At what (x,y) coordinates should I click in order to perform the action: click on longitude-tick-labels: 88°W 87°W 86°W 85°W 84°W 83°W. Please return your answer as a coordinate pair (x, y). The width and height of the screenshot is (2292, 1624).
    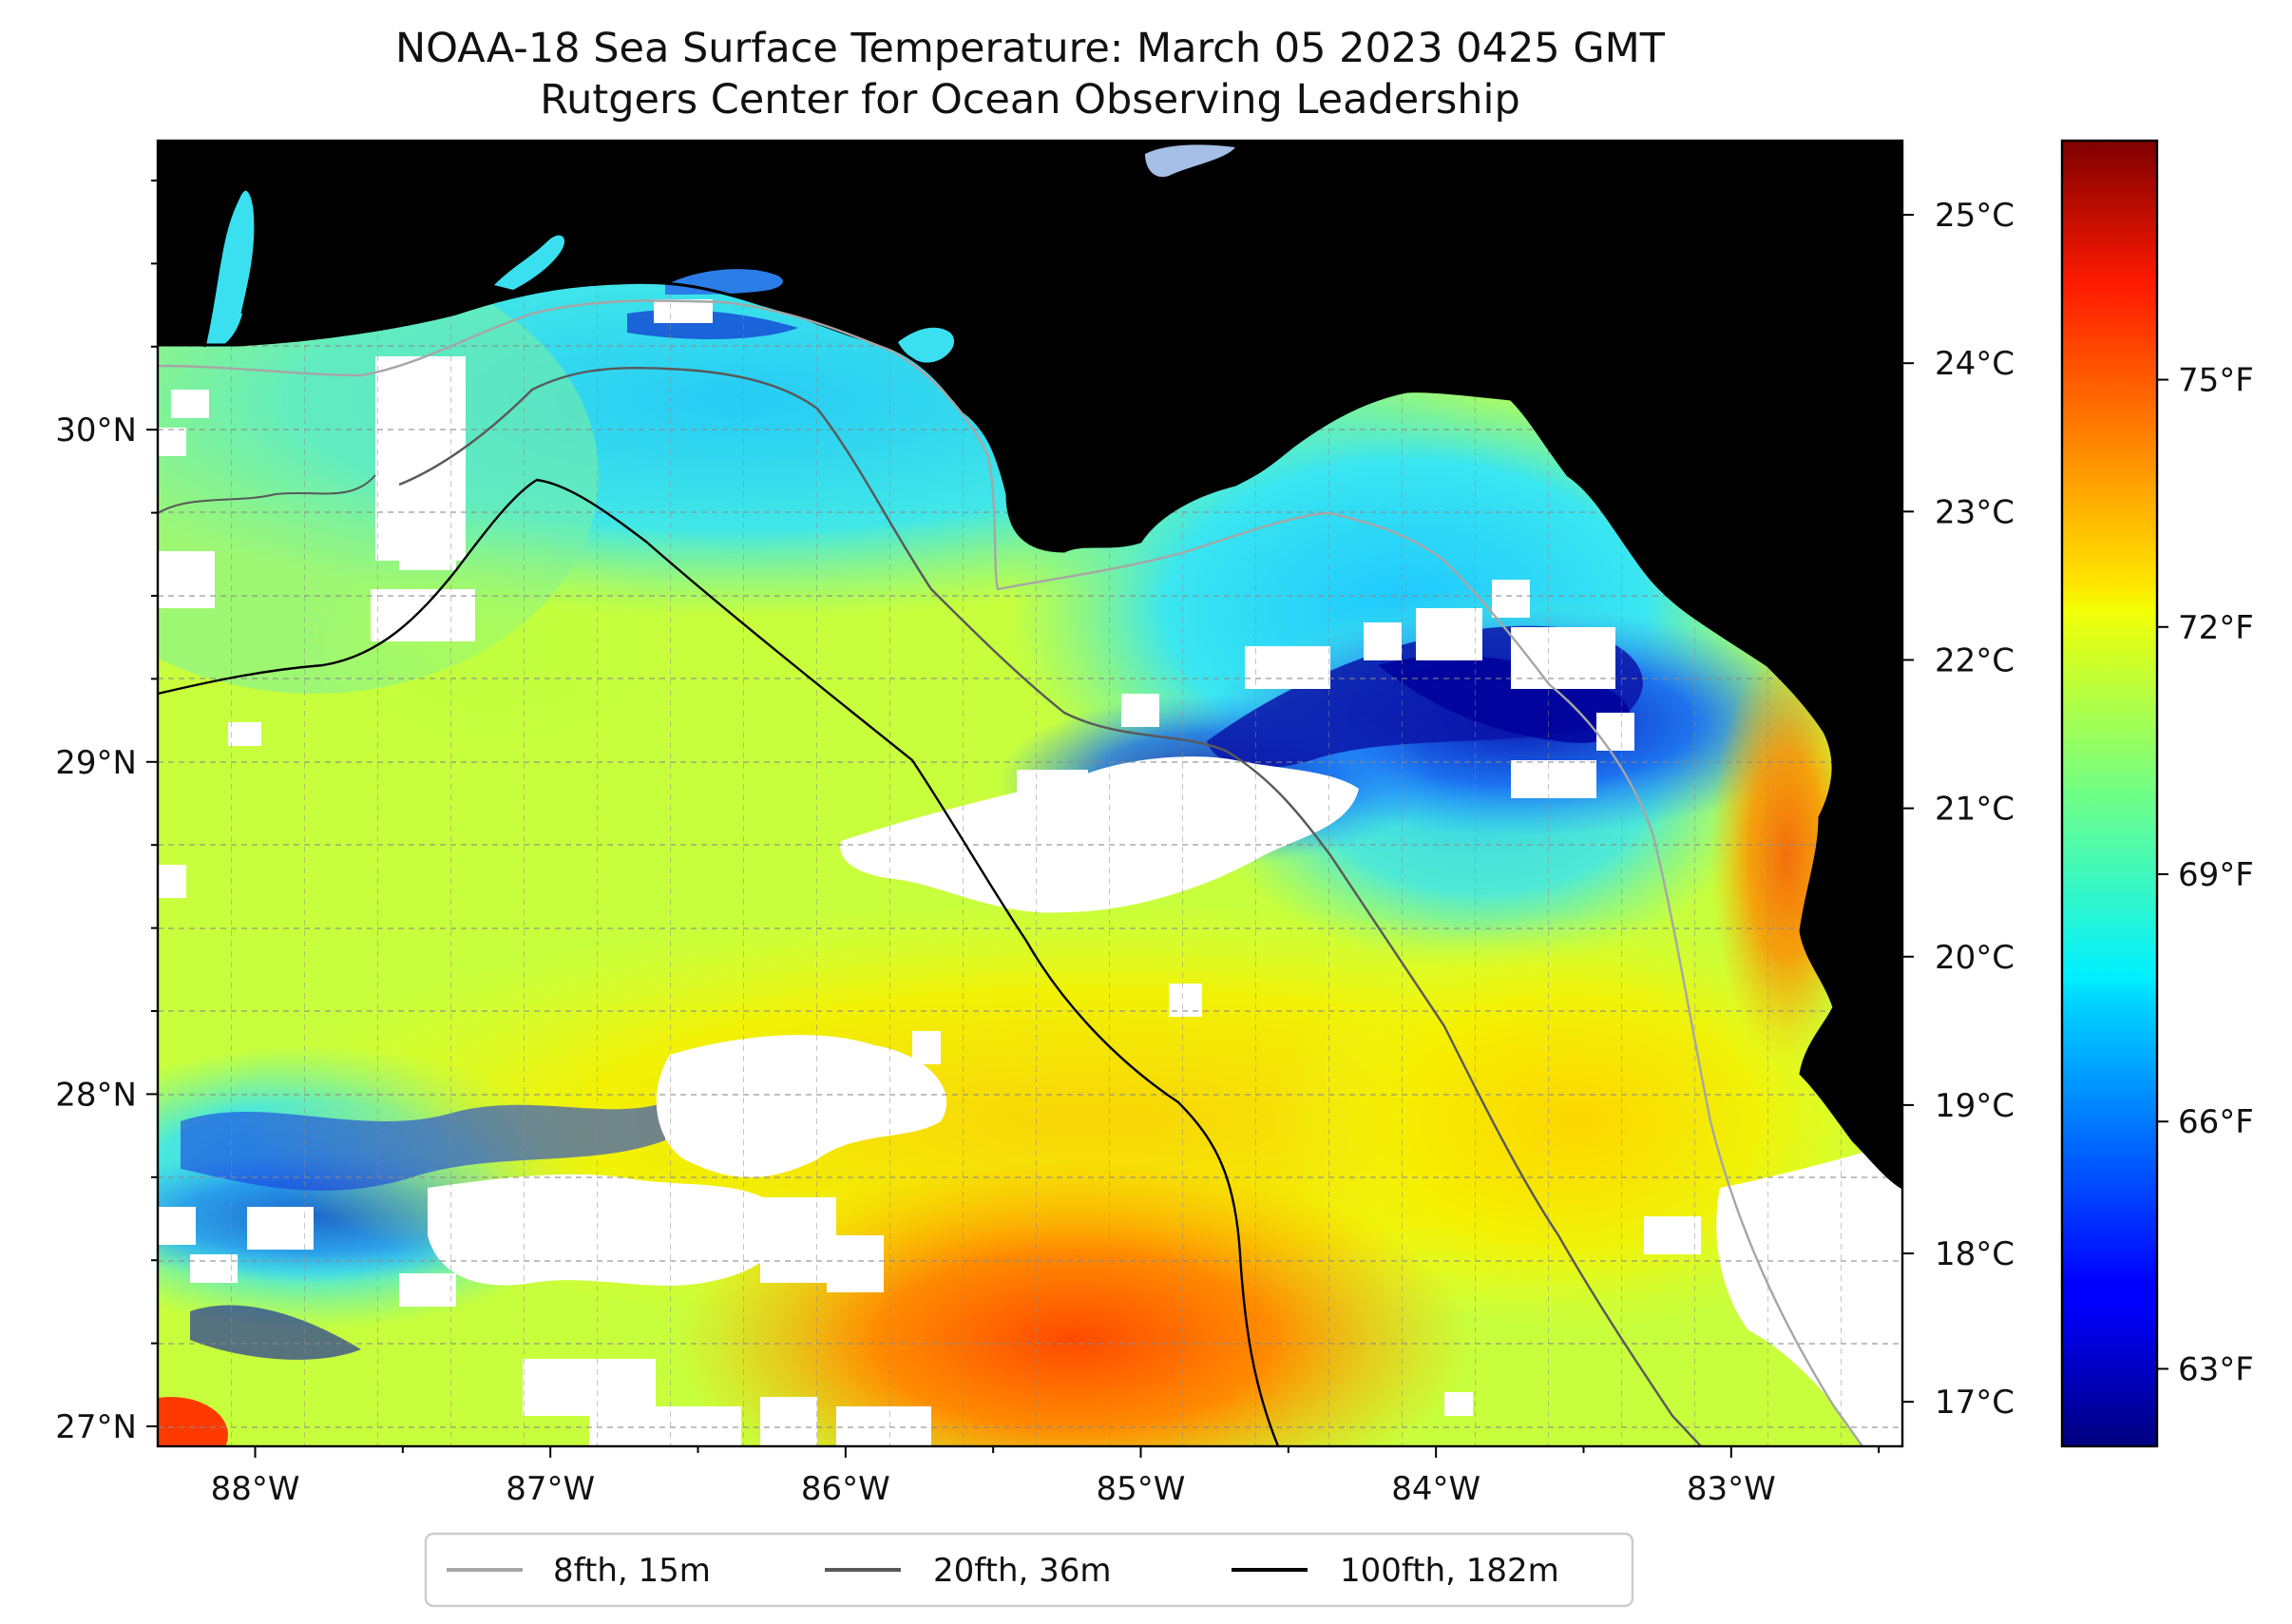
    Looking at the image, I should click on (993, 1489).